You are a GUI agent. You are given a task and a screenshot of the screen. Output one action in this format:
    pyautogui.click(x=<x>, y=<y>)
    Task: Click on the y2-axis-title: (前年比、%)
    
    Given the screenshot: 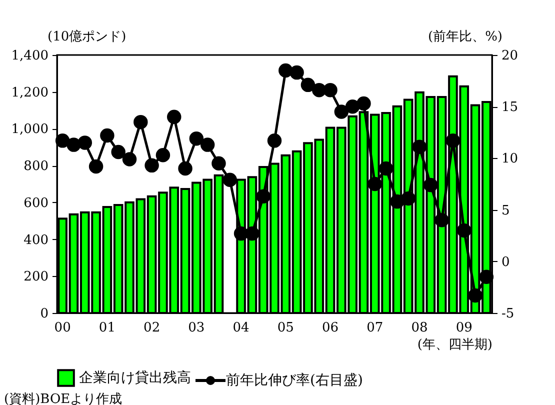 What is the action you would take?
    pyautogui.click(x=465, y=37)
    